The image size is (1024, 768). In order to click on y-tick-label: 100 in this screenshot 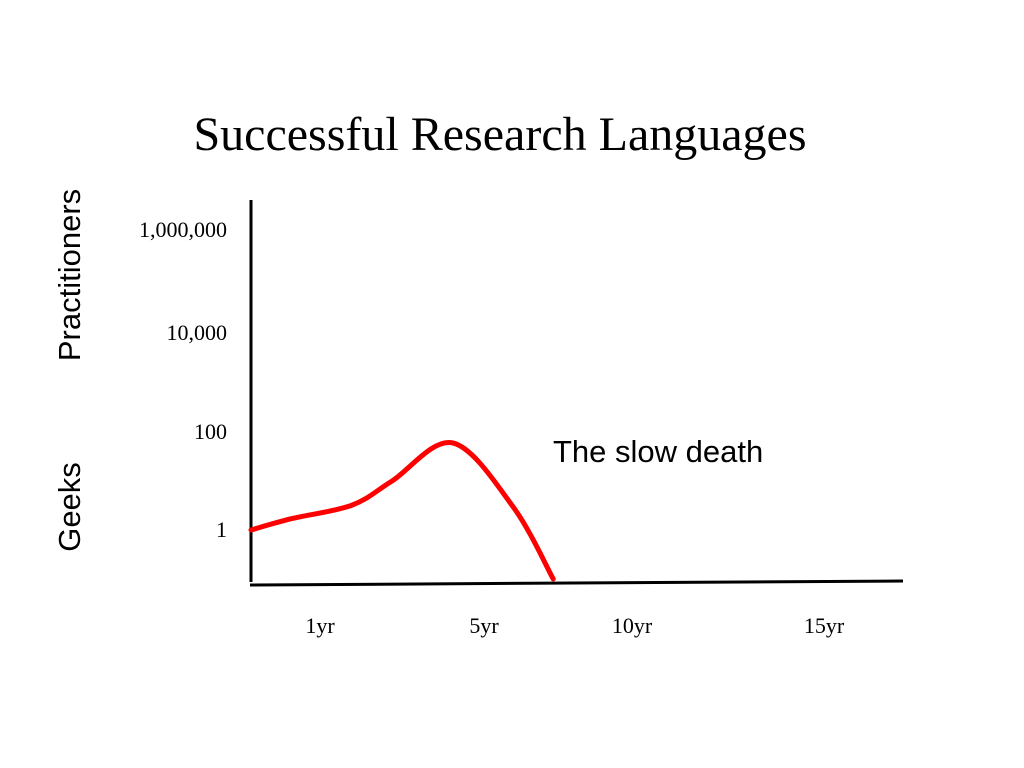, I will do `click(210, 431)`.